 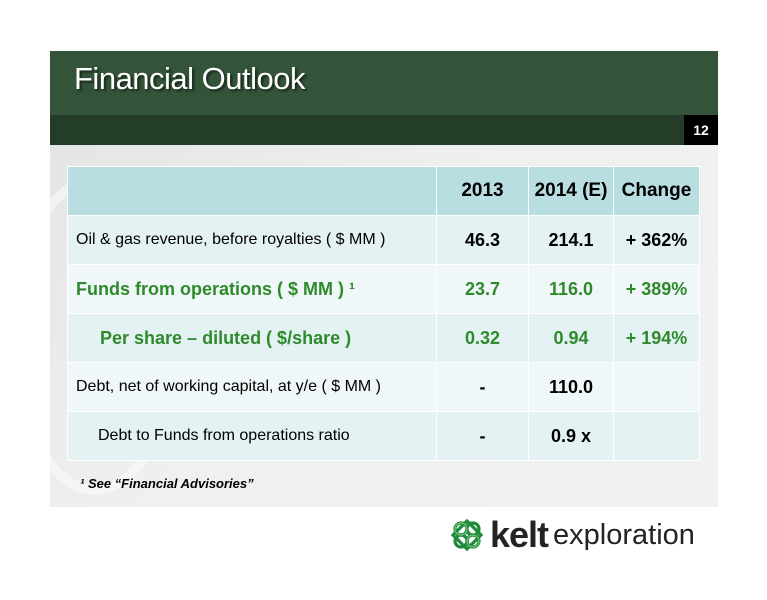 What do you see at coordinates (190, 78) in the screenshot?
I see `slide-title: Financial Outlook` at bounding box center [190, 78].